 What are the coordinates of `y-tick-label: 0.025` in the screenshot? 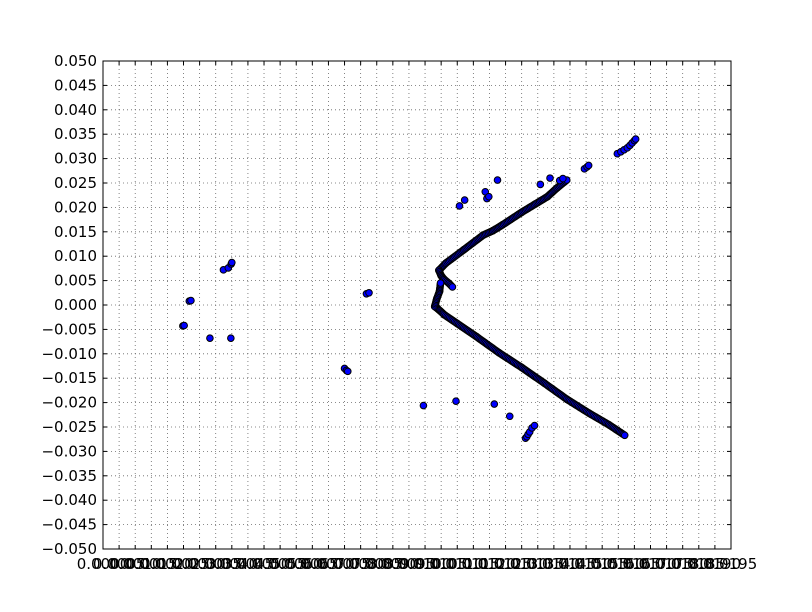 It's located at (75, 183).